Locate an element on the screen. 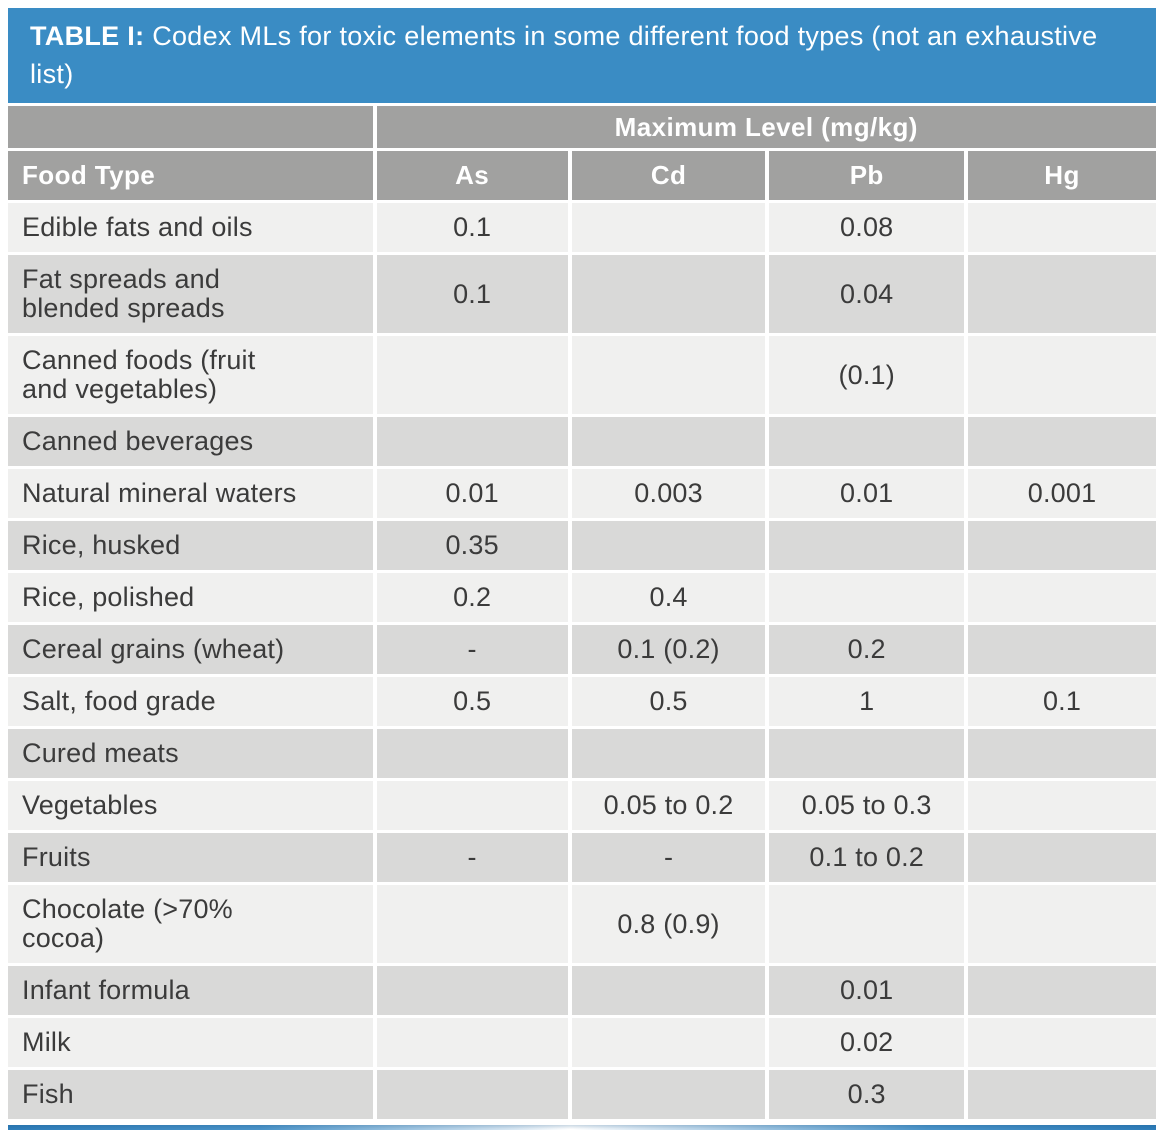 This screenshot has height=1130, width=1164. table-row: Cured meats is located at coordinates (582, 753).